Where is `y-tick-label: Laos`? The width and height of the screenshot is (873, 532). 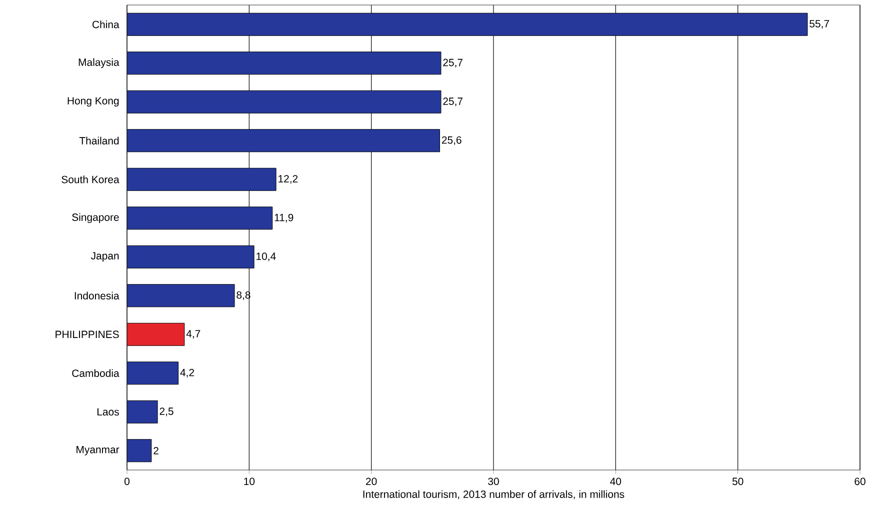 y-tick-label: Laos is located at coordinates (108, 412).